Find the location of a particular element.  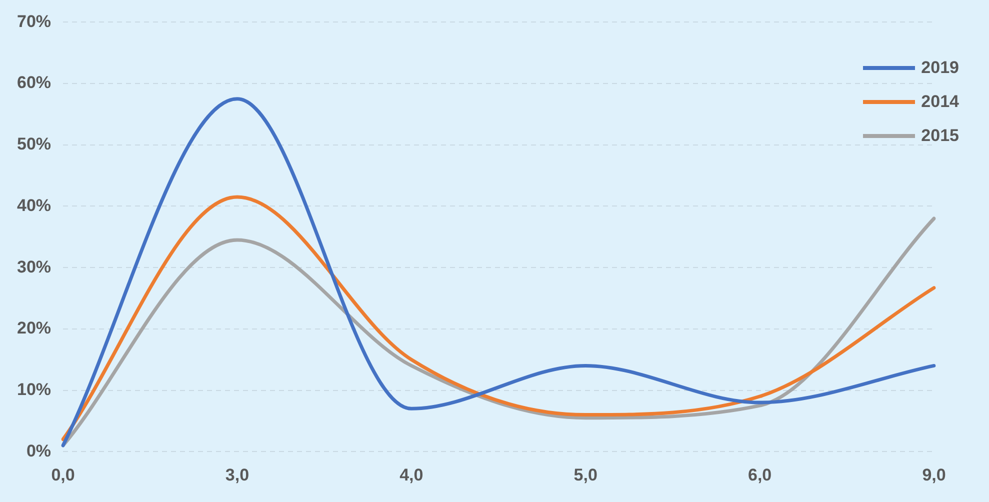

x-tick-label: 6,0 is located at coordinates (760, 474).